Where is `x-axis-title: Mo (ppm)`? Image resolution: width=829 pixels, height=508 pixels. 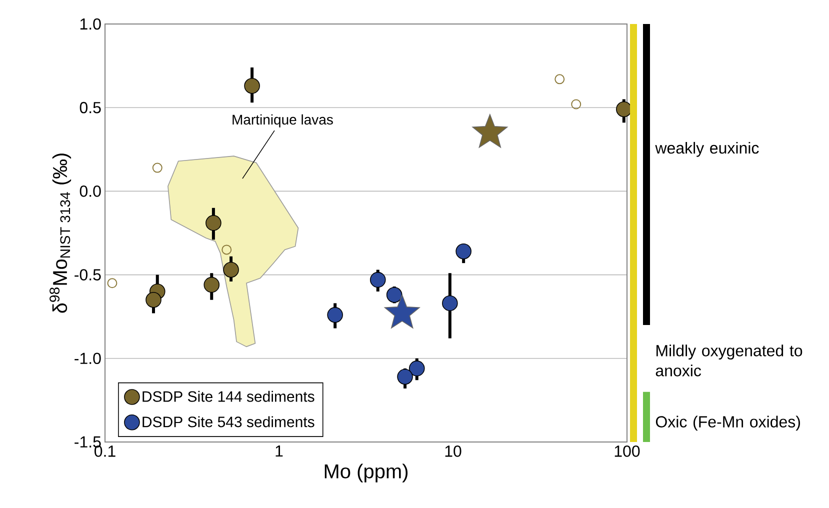
x-axis-title: Mo (ppm) is located at coordinates (366, 473).